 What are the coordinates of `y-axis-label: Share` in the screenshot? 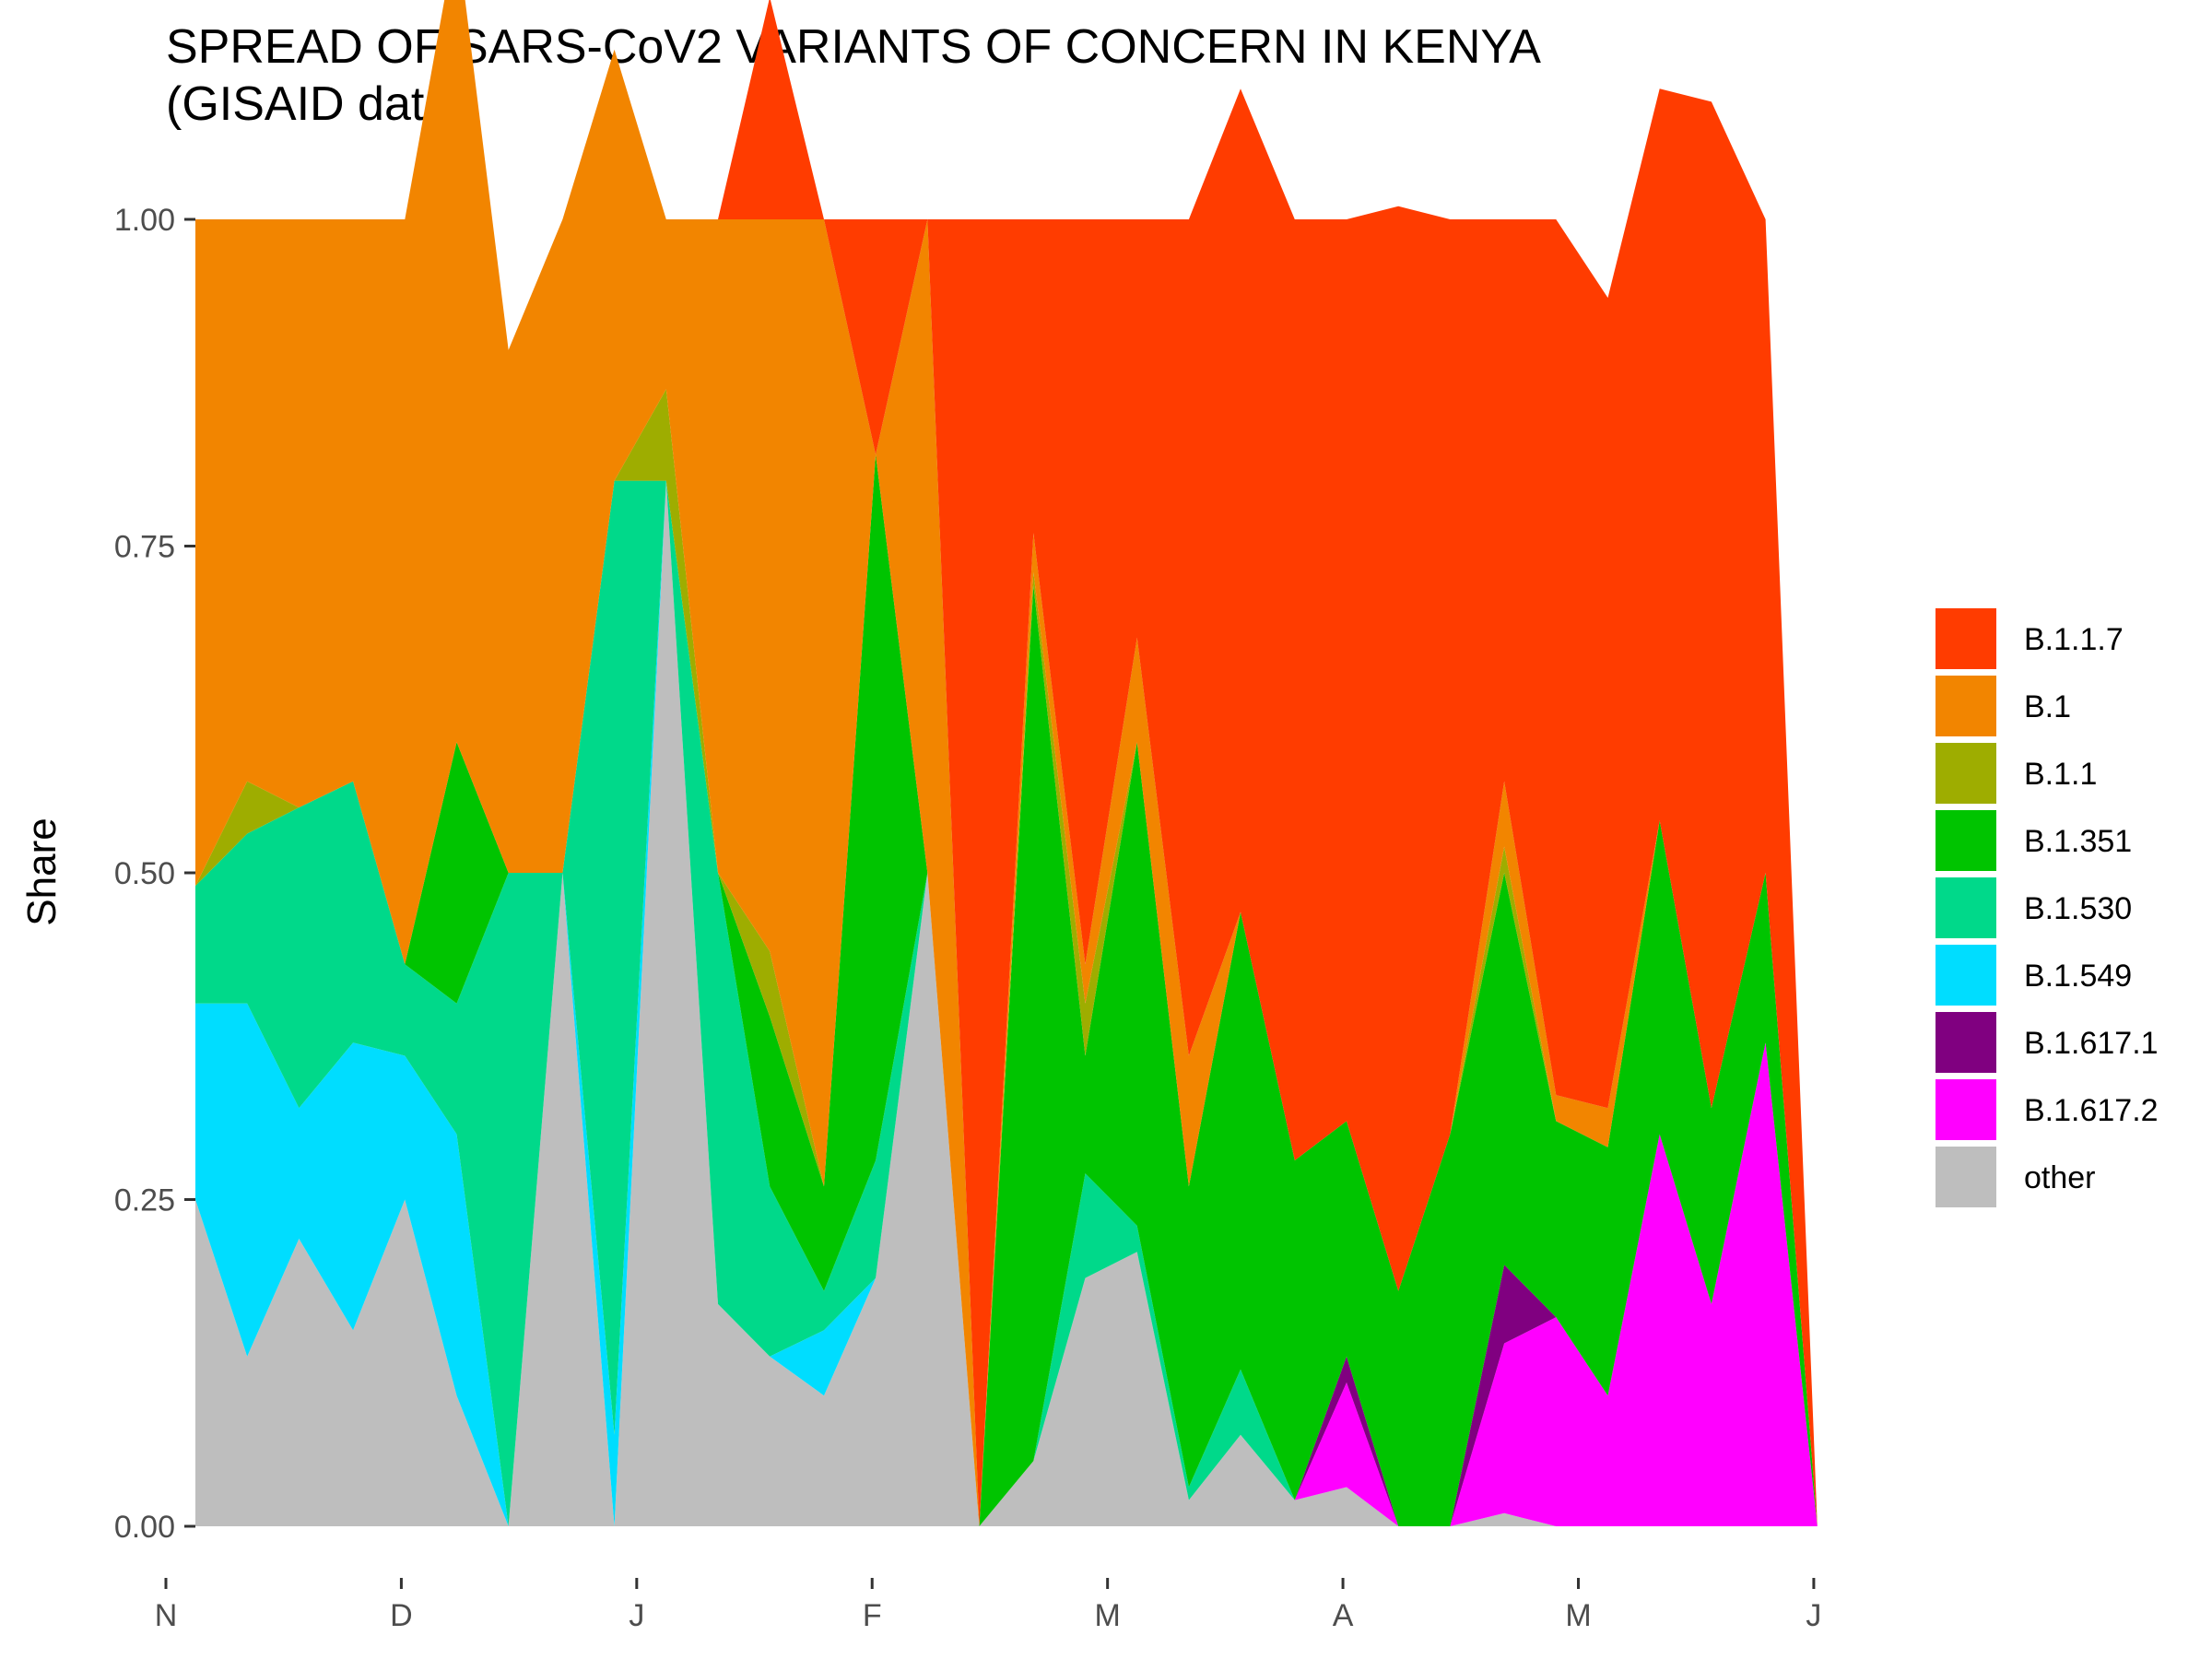 It's located at (42, 871).